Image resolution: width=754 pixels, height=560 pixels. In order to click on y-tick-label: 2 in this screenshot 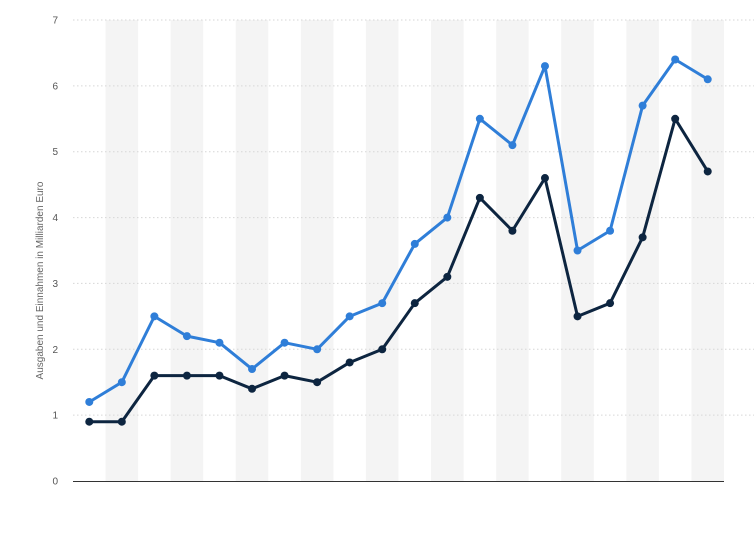, I will do `click(55, 350)`.